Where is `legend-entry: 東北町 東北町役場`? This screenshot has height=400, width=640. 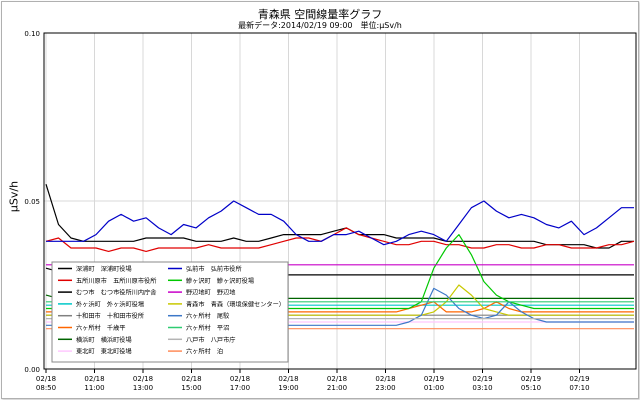 legend-entry: 東北町 東北町役場 is located at coordinates (104, 352).